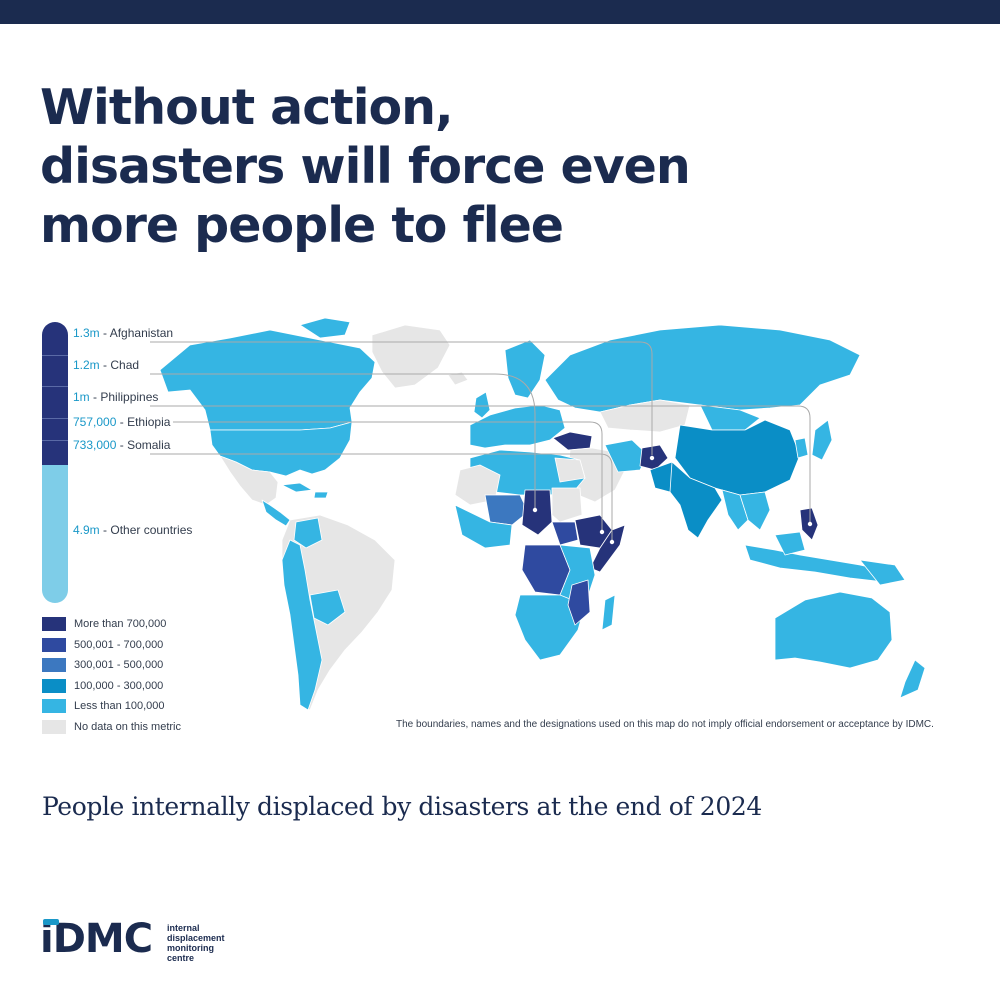 The image size is (1000, 1000). What do you see at coordinates (696, 500) in the screenshot?
I see `region-india` at bounding box center [696, 500].